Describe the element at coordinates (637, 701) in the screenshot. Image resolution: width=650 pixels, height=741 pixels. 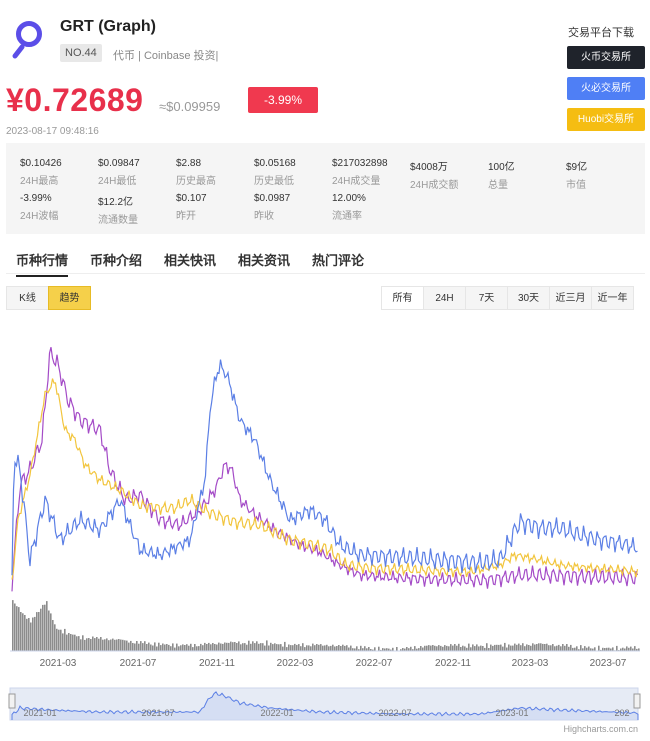
I see `navigator-right-handle` at that location.